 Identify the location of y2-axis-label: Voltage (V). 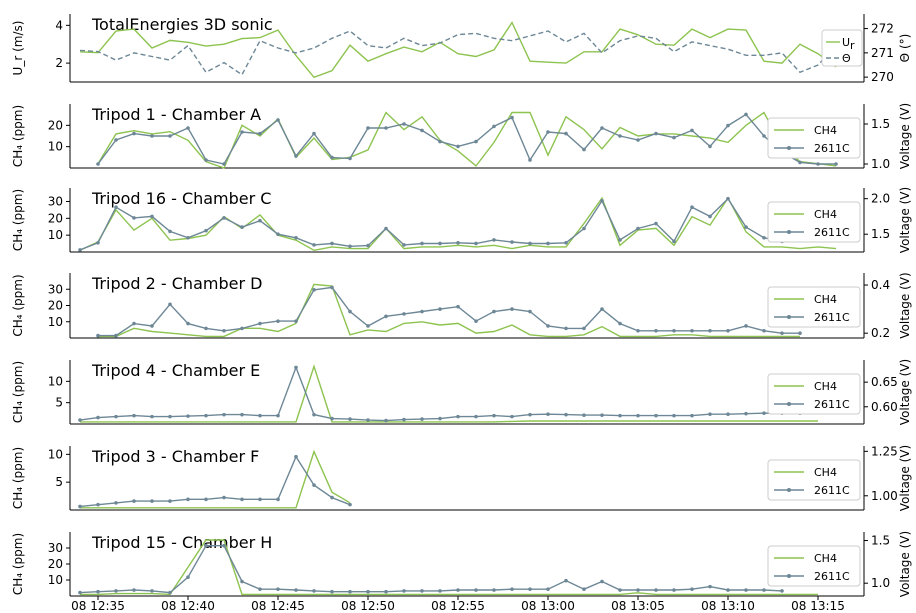
(905, 392).